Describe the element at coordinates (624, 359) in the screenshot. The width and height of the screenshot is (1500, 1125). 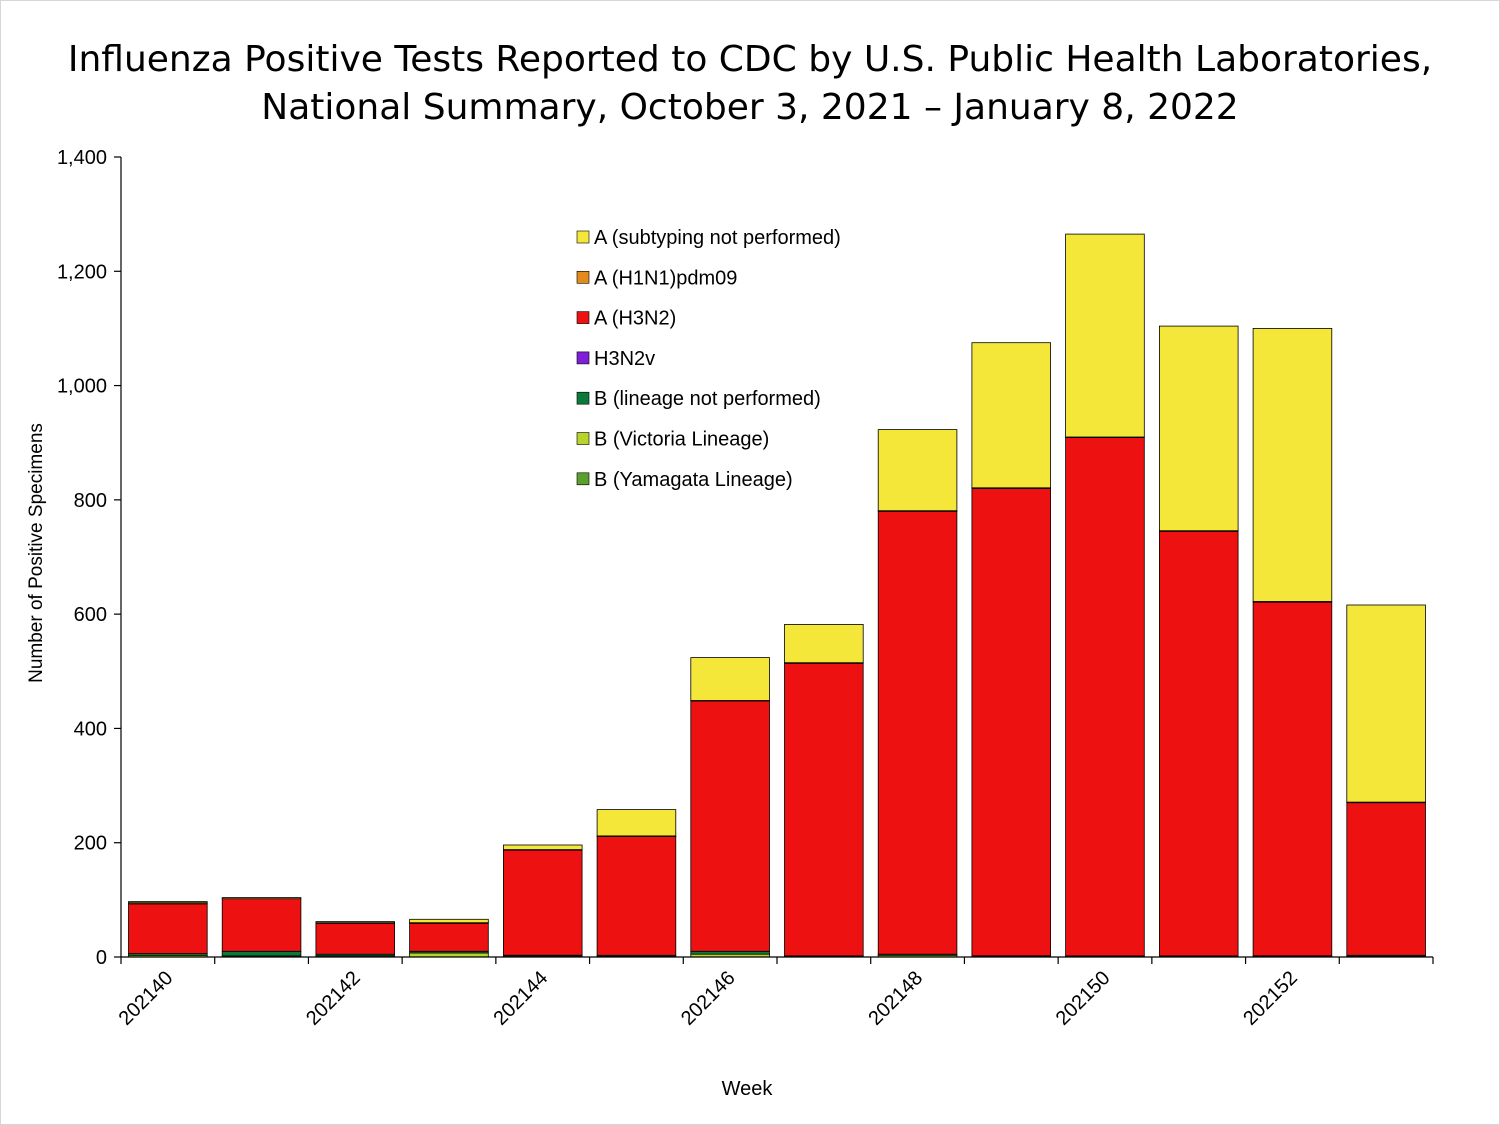
I see `legend-label-3: H3N2v` at that location.